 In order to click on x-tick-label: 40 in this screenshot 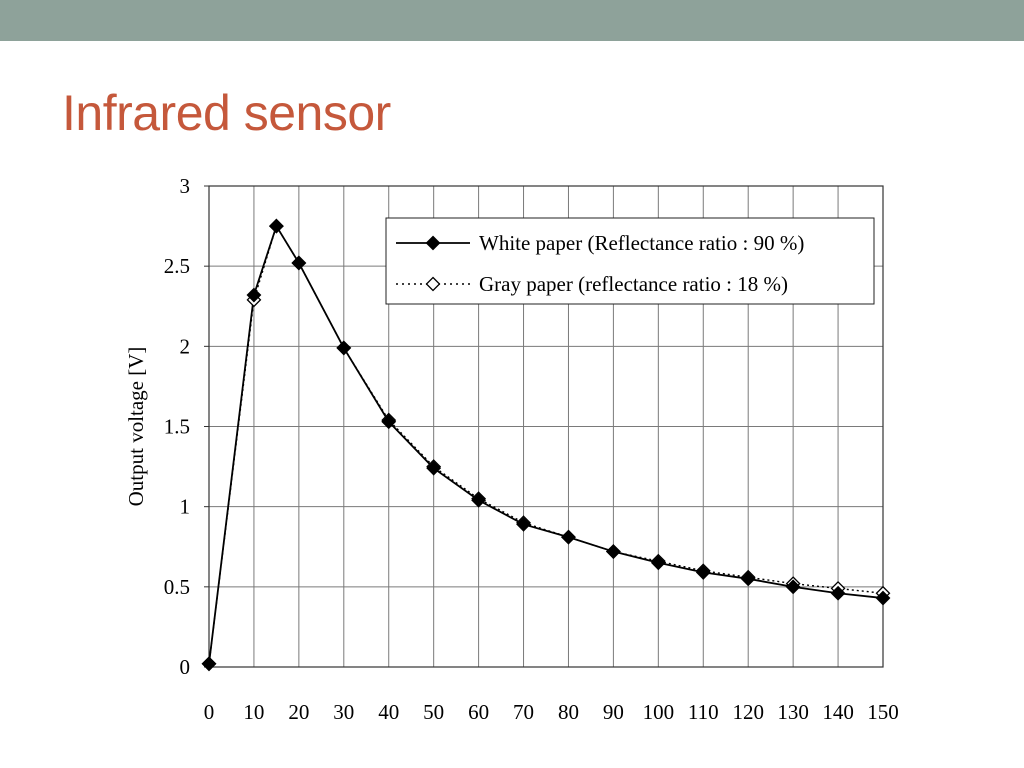, I will do `click(388, 712)`.